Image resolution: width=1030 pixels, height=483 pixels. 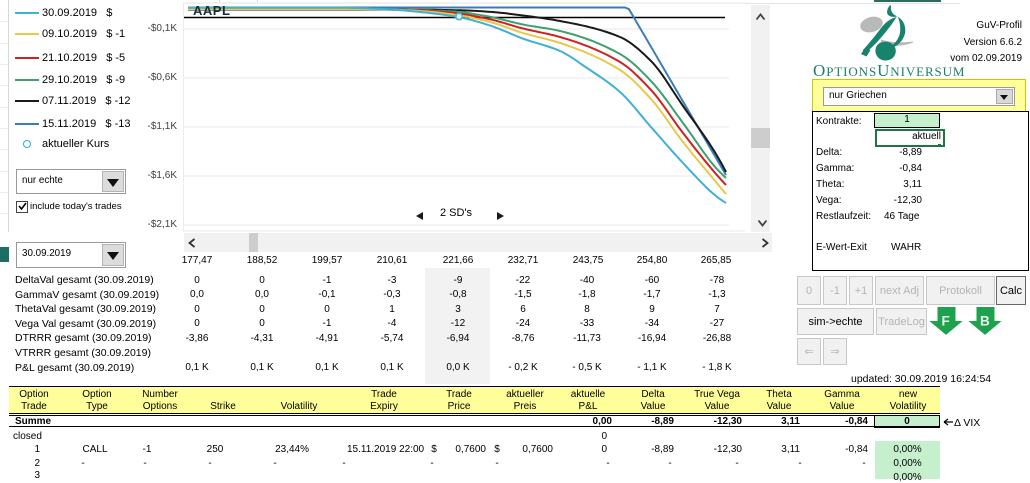 What do you see at coordinates (946, 321) in the screenshot?
I see `svg-text: F` at bounding box center [946, 321].